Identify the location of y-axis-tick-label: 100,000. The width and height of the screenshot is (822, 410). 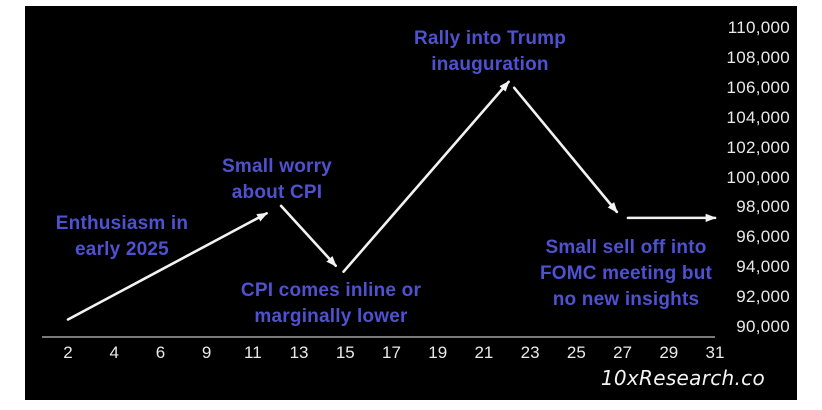
(758, 177).